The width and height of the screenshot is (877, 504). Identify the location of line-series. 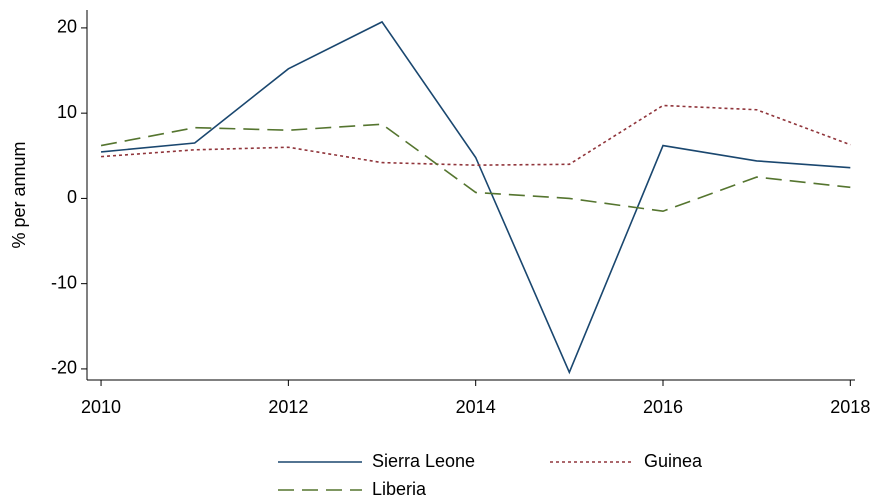
(475, 135).